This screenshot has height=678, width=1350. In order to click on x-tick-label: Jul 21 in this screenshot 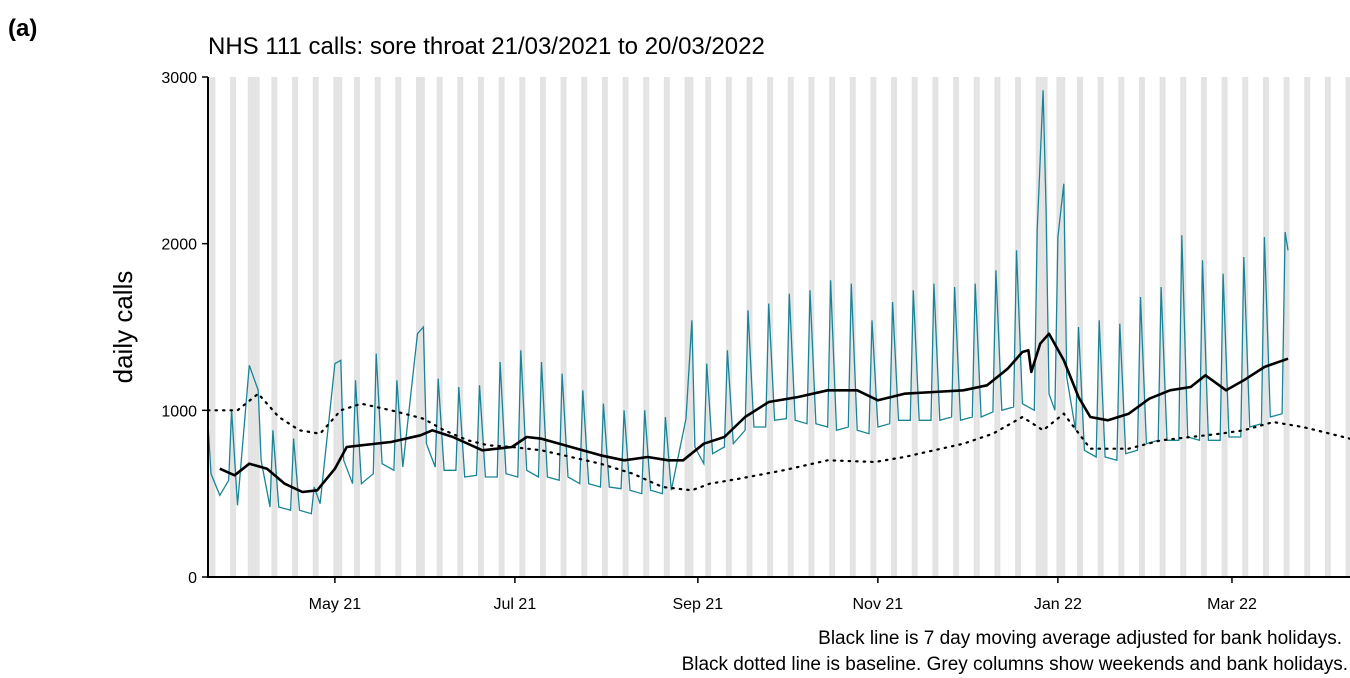, I will do `click(515, 604)`.